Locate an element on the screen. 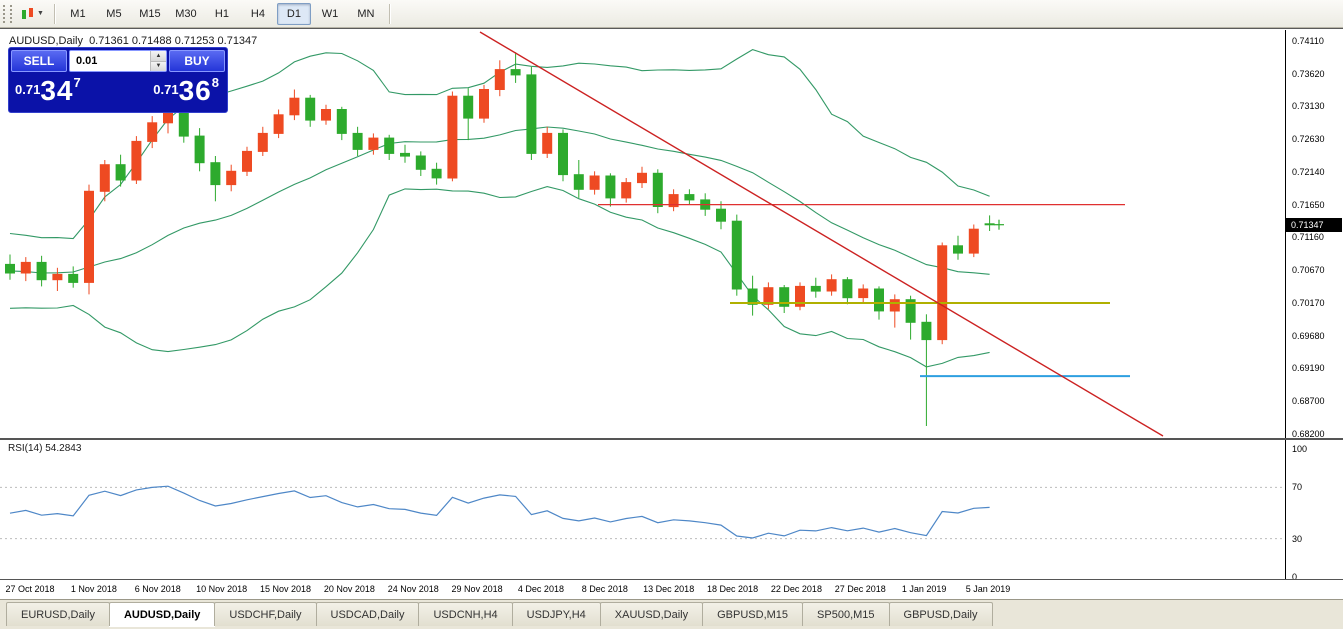 The image size is (1343, 629). pane-splitter is located at coordinates (671, 439).